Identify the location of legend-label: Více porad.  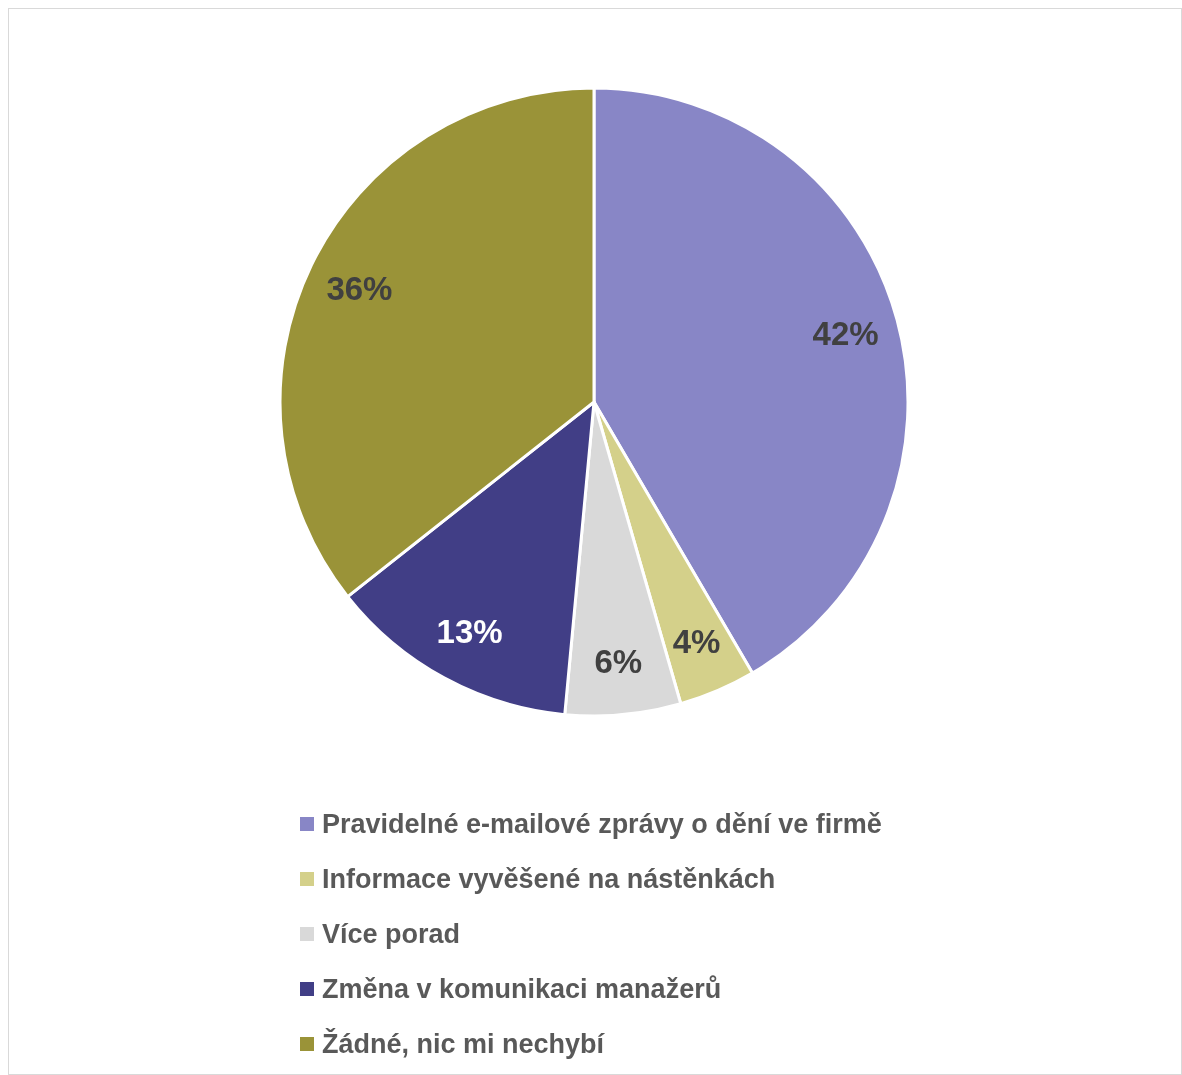
(391, 934).